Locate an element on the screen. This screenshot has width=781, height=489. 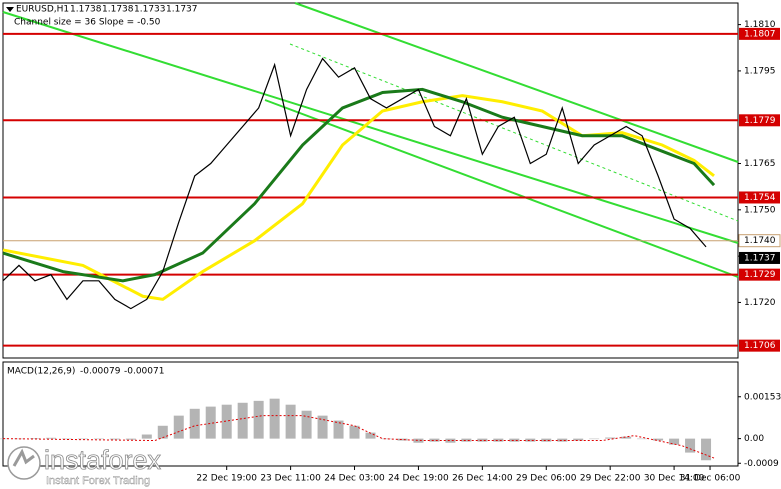
symbol: EURUSD,H1 is located at coordinates (42, 10).